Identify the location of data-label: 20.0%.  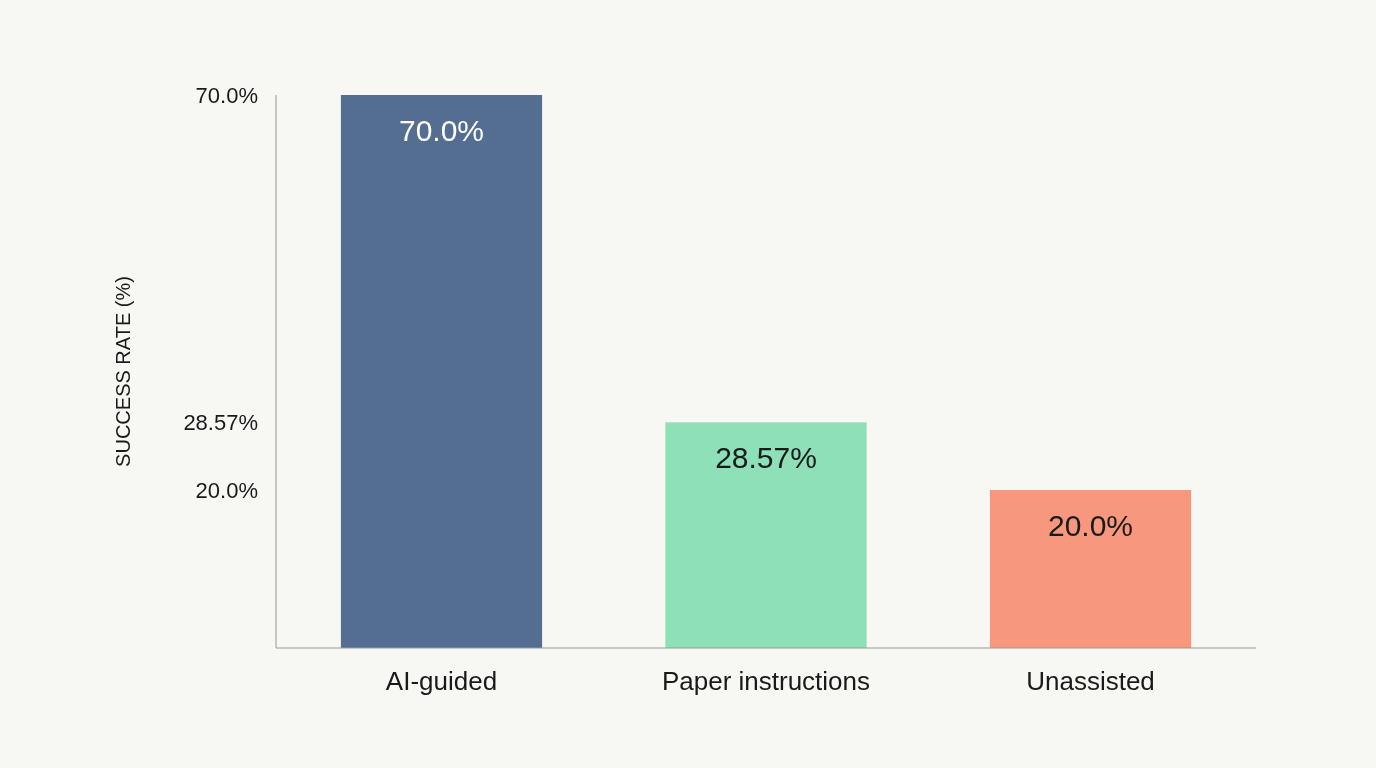
(1090, 525).